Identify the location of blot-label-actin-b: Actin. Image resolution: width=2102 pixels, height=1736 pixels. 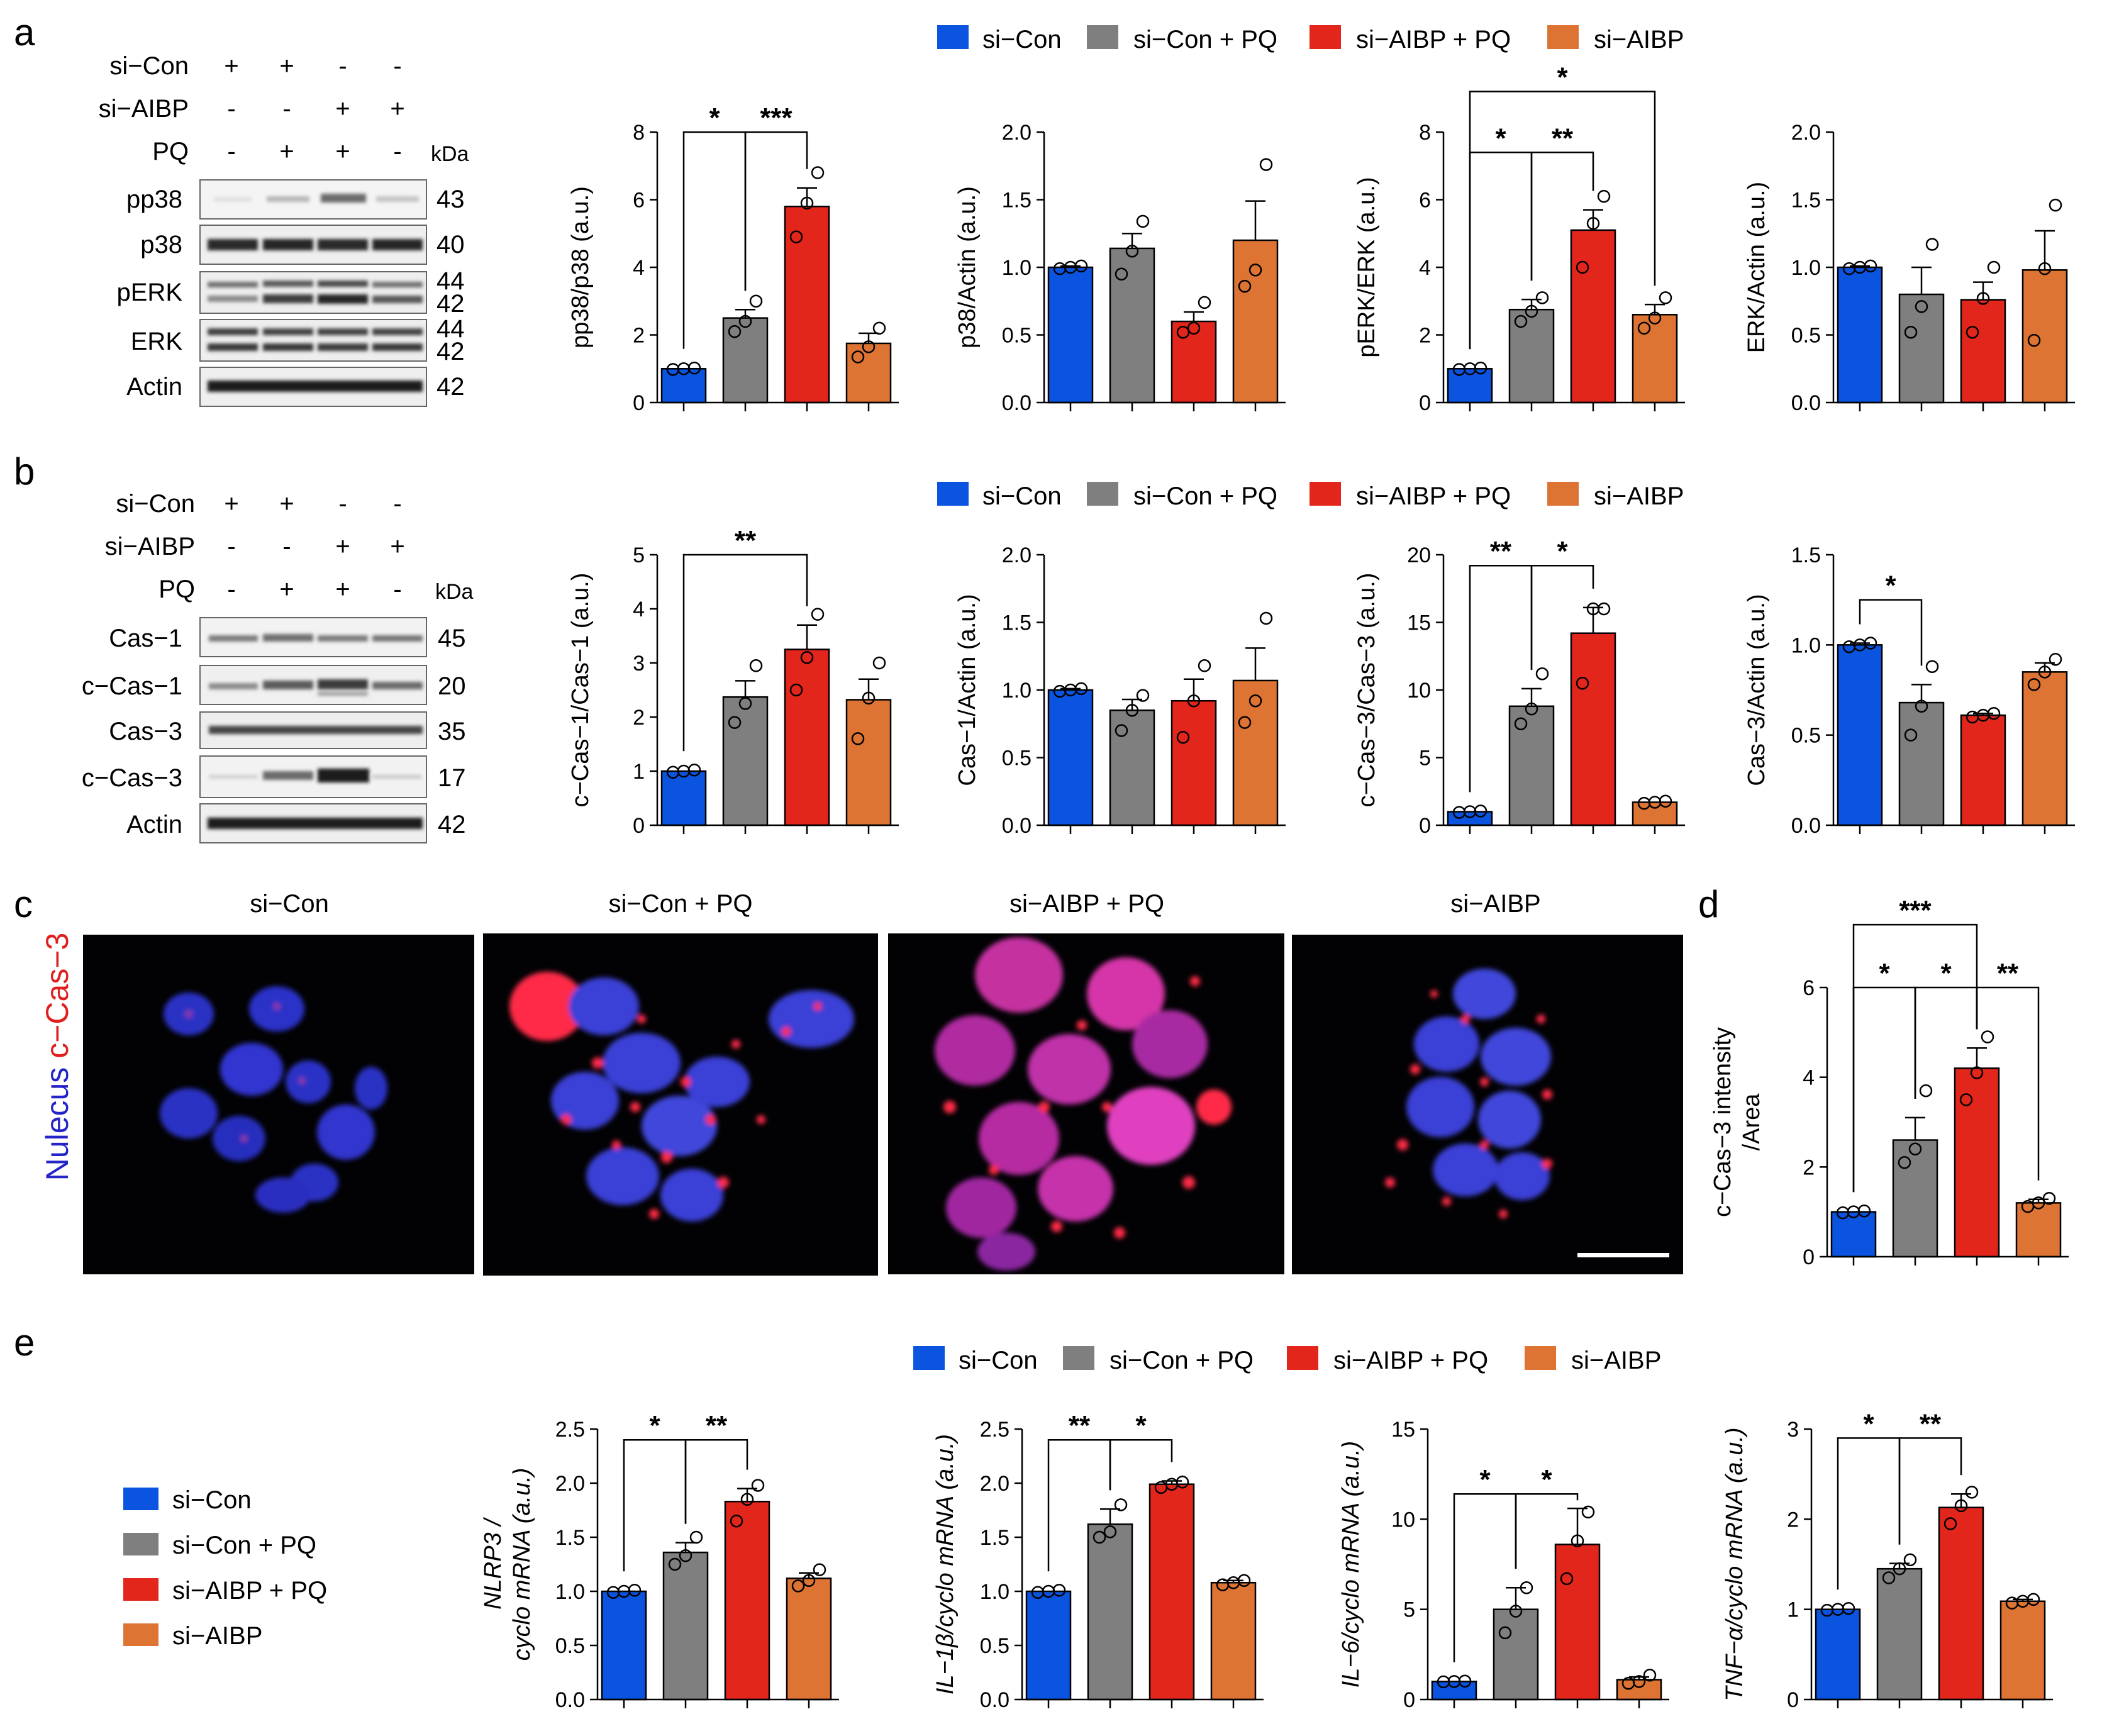
(154, 824).